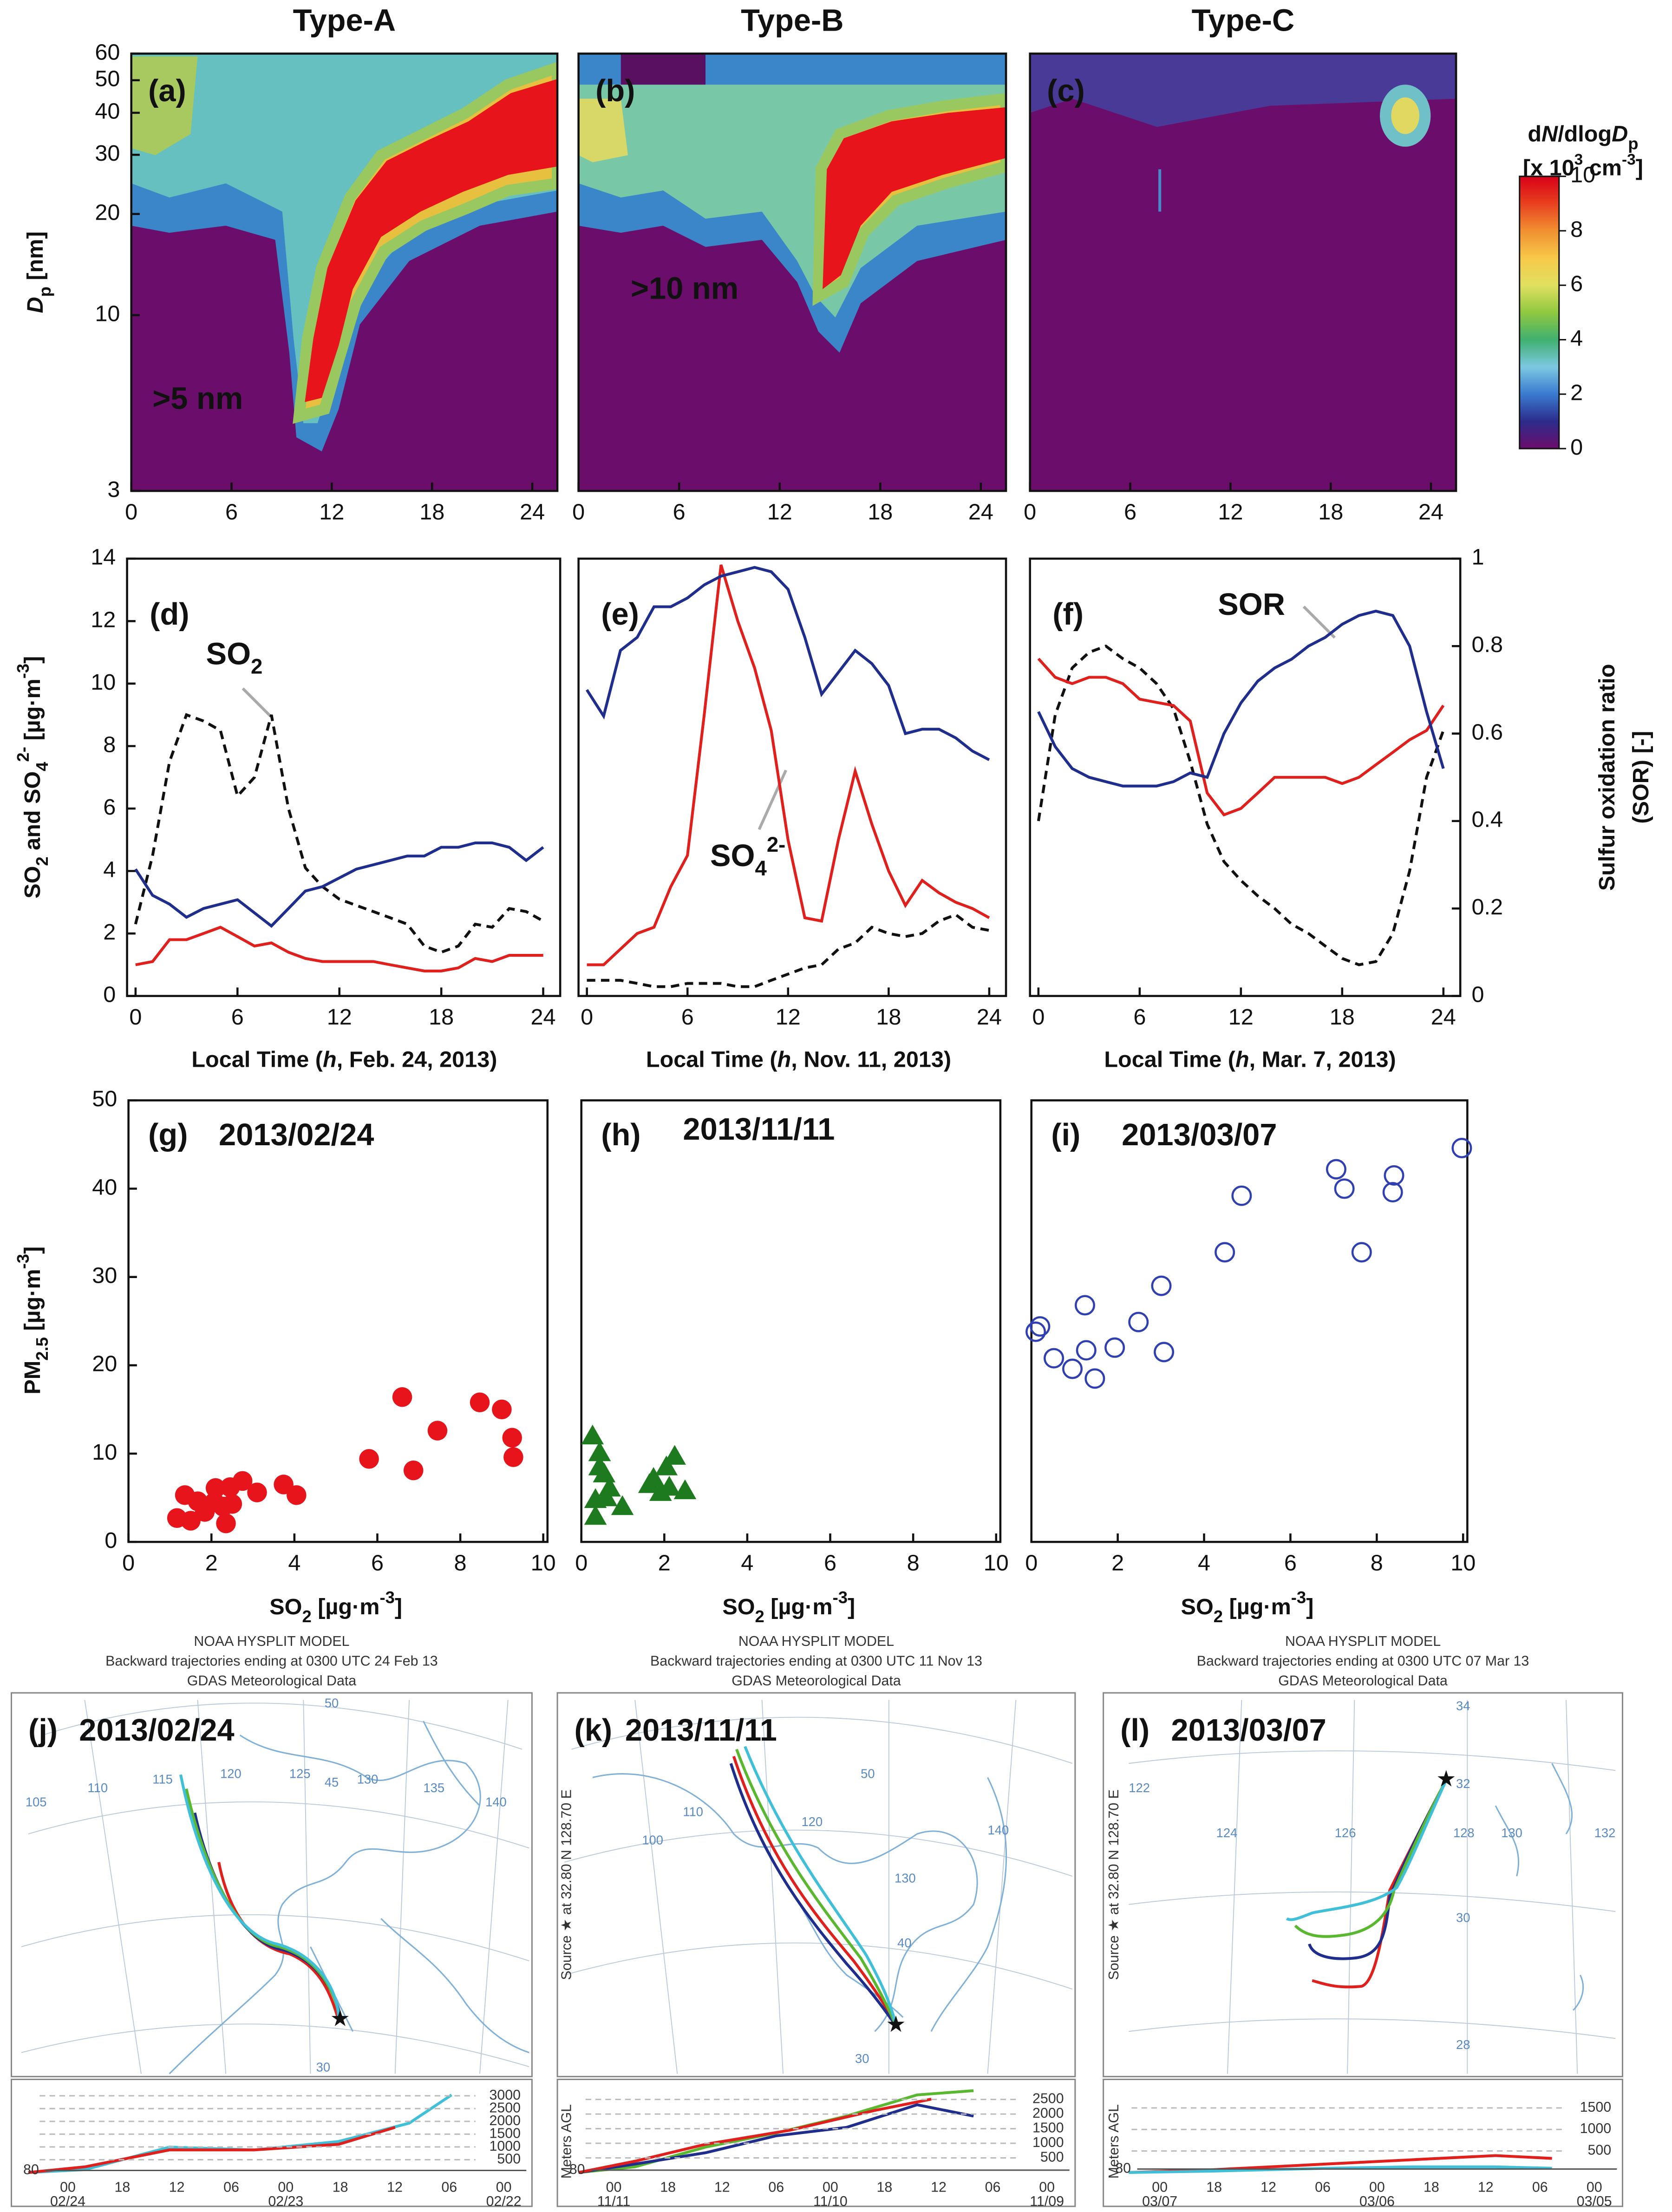 This screenshot has height=2212, width=1672. Describe the element at coordinates (798, 1607) in the screenshot. I see `label-part: [µg·m` at that location.